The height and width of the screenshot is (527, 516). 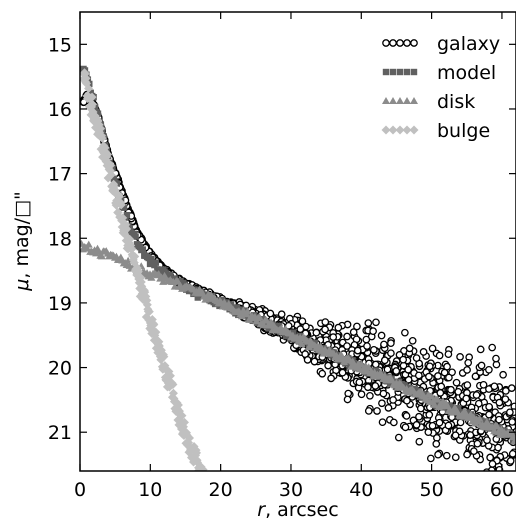 What do you see at coordinates (466, 73) in the screenshot?
I see `legend-label: model` at bounding box center [466, 73].